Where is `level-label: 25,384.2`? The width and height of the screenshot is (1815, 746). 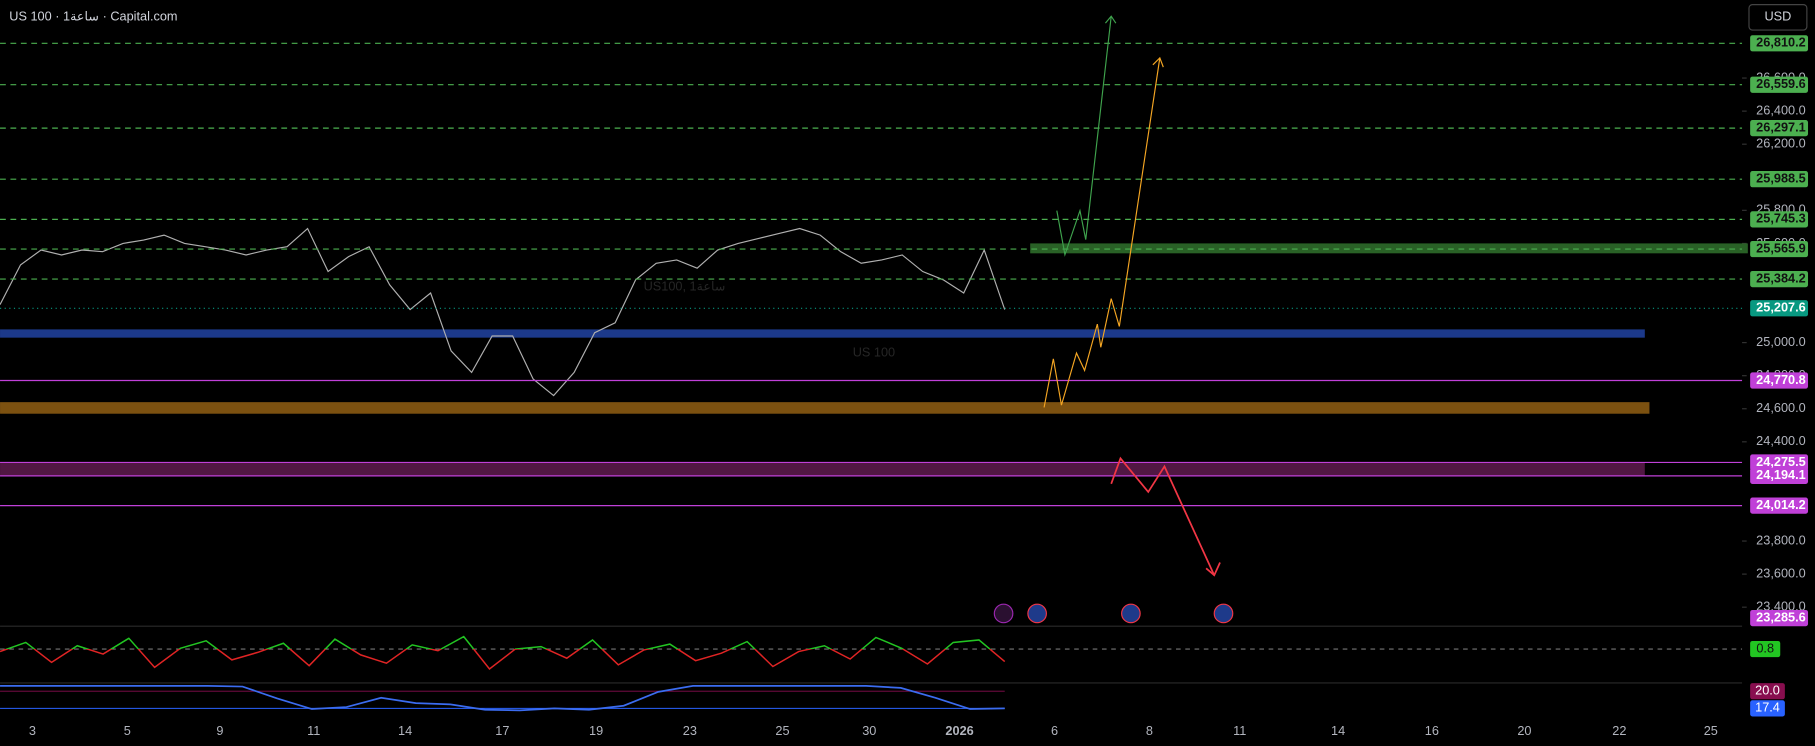 level-label: 25,384.2 is located at coordinates (1781, 277).